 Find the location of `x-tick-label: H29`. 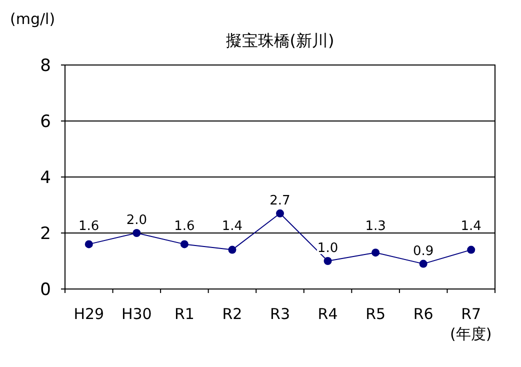

x-tick-label: H29 is located at coordinates (89, 314).